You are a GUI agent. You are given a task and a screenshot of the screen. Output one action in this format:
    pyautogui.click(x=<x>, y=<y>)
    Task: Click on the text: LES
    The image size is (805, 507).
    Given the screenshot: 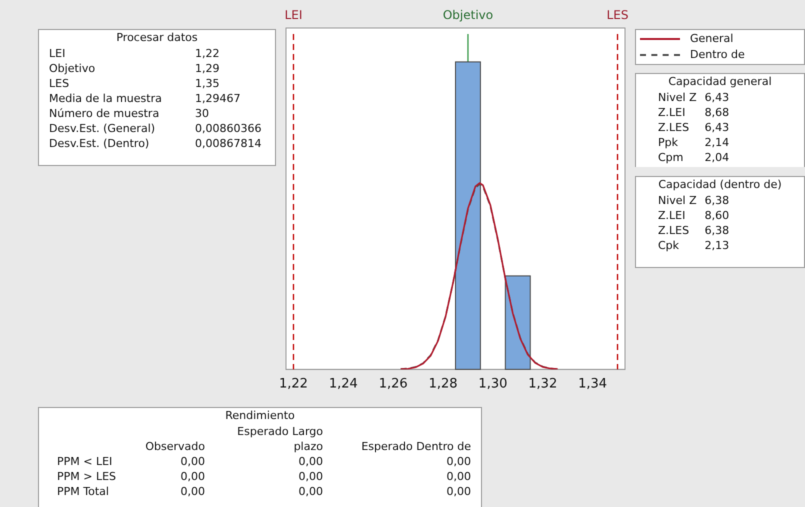 What is the action you would take?
    pyautogui.click(x=59, y=83)
    